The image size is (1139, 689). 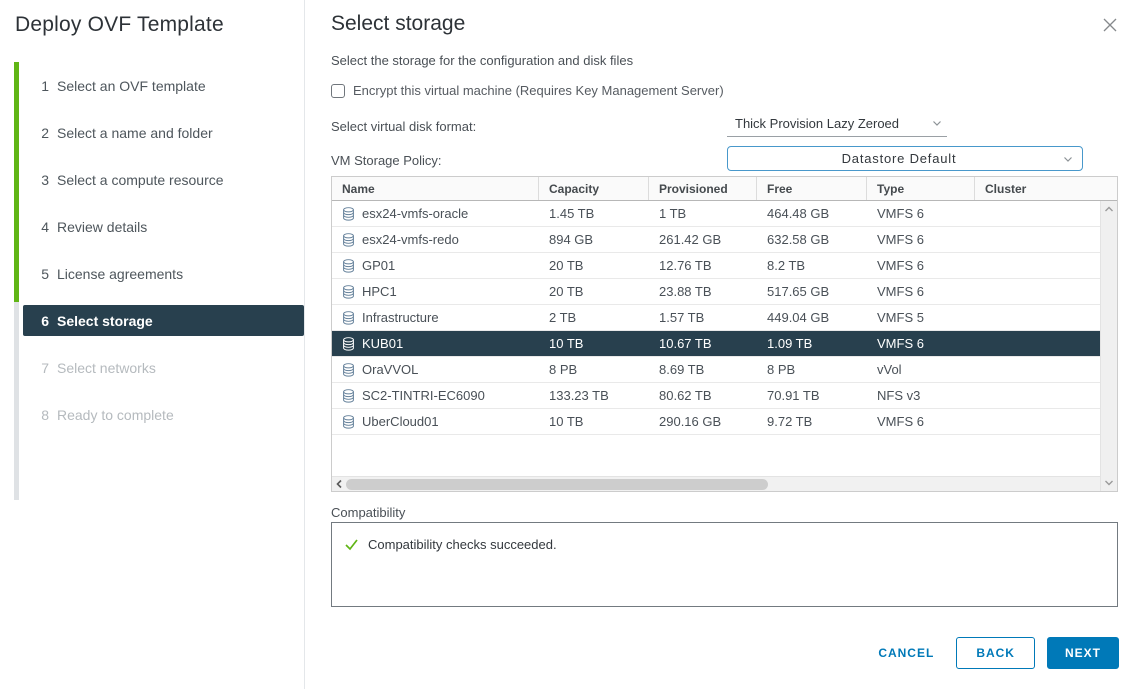 What do you see at coordinates (435, 265) in the screenshot?
I see `cell-name: GP01` at bounding box center [435, 265].